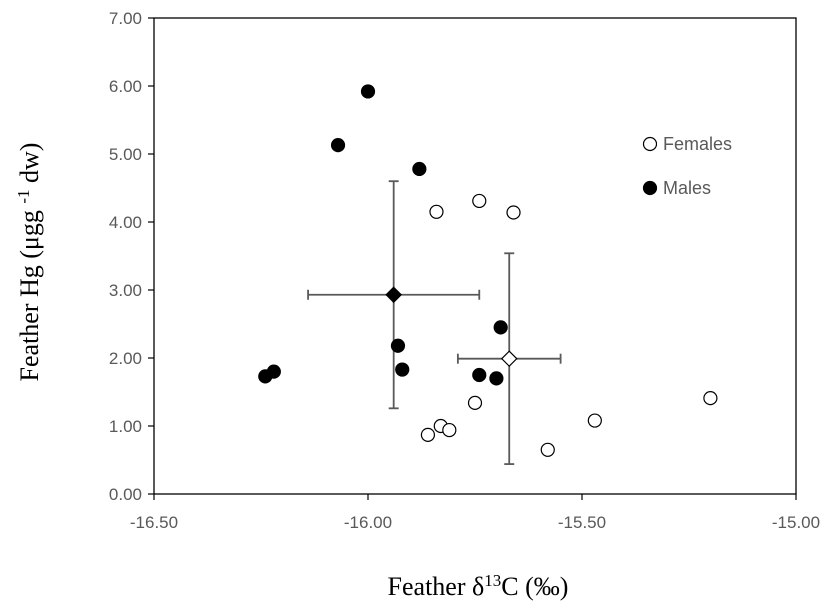  I want to click on error-bars, so click(434, 322).